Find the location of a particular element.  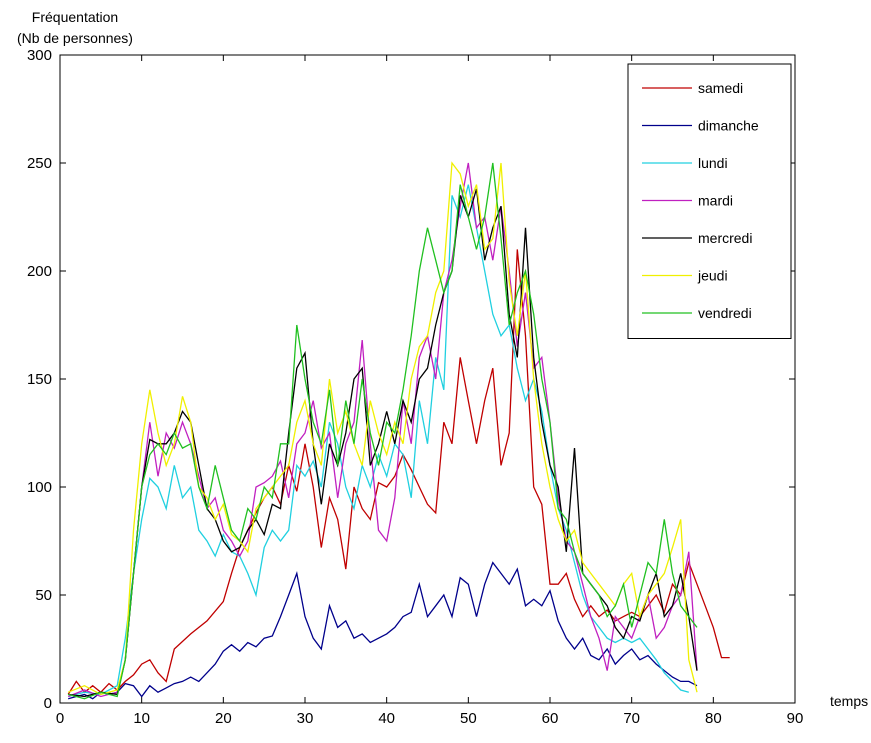

legend-label-vendredi: vendredi is located at coordinates (725, 313).